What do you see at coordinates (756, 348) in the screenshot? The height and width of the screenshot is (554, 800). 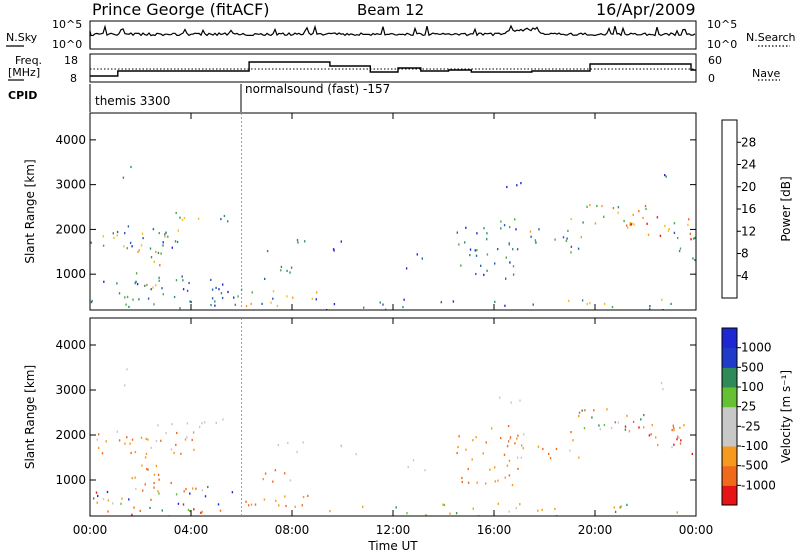 I see `colorbar-tick-label: 1000` at bounding box center [756, 348].